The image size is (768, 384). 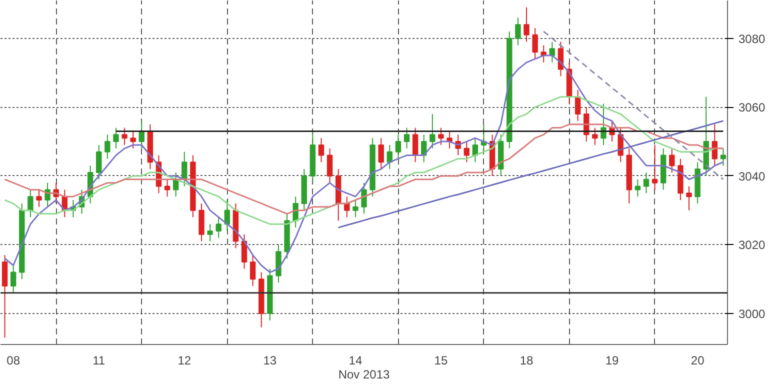 I want to click on x-tick-label: 11, so click(x=99, y=361).